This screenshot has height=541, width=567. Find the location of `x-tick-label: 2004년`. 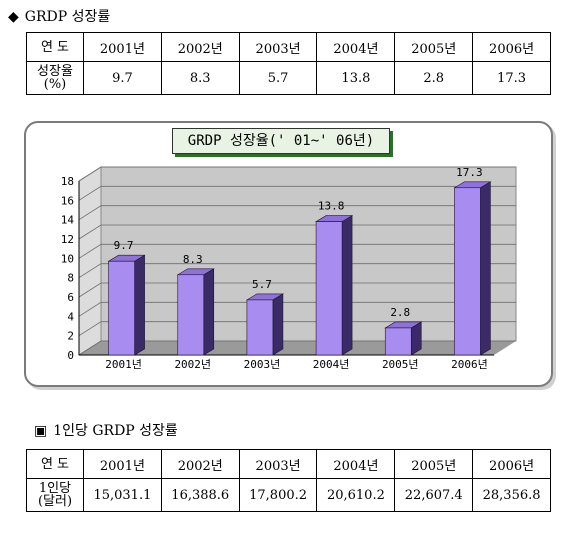

x-tick-label: 2004년 is located at coordinates (331, 364).